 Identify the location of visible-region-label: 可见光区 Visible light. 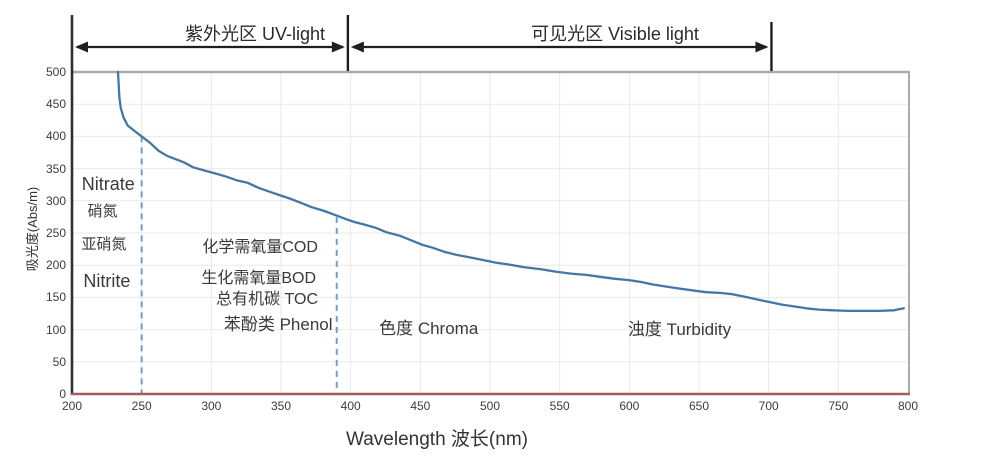
(615, 34).